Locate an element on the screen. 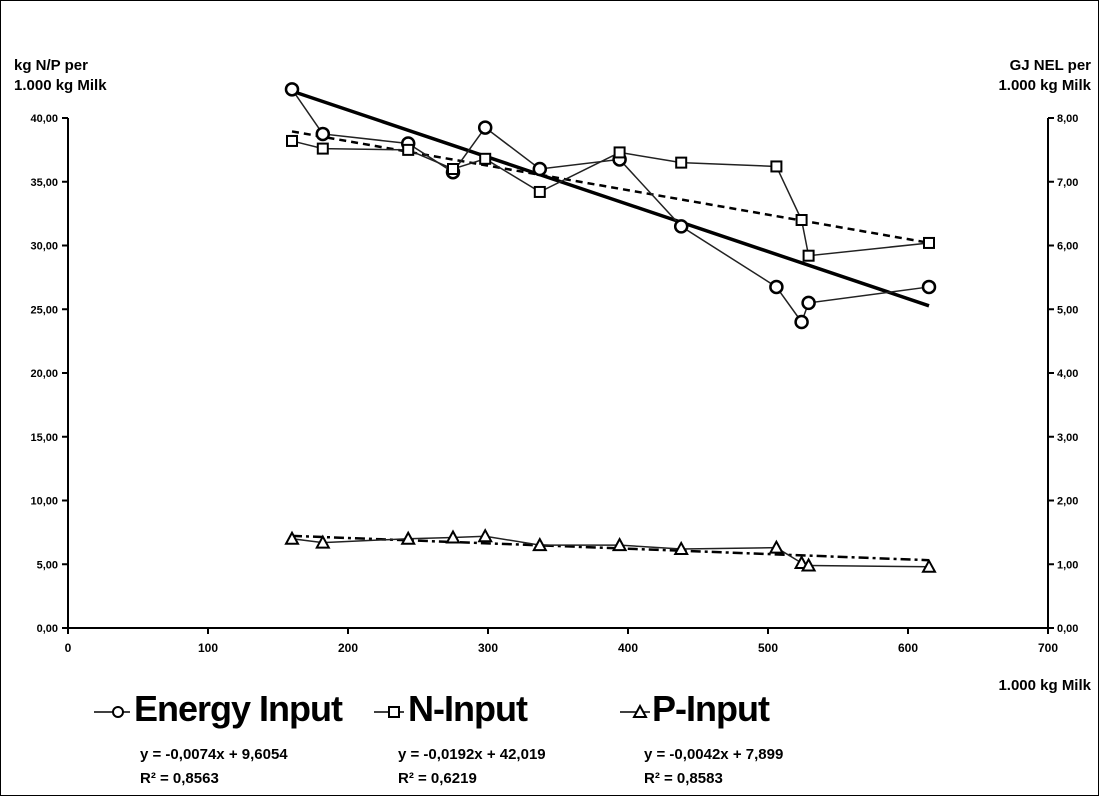 The width and height of the screenshot is (1099, 801). x-tick-label: 400 is located at coordinates (628, 648).